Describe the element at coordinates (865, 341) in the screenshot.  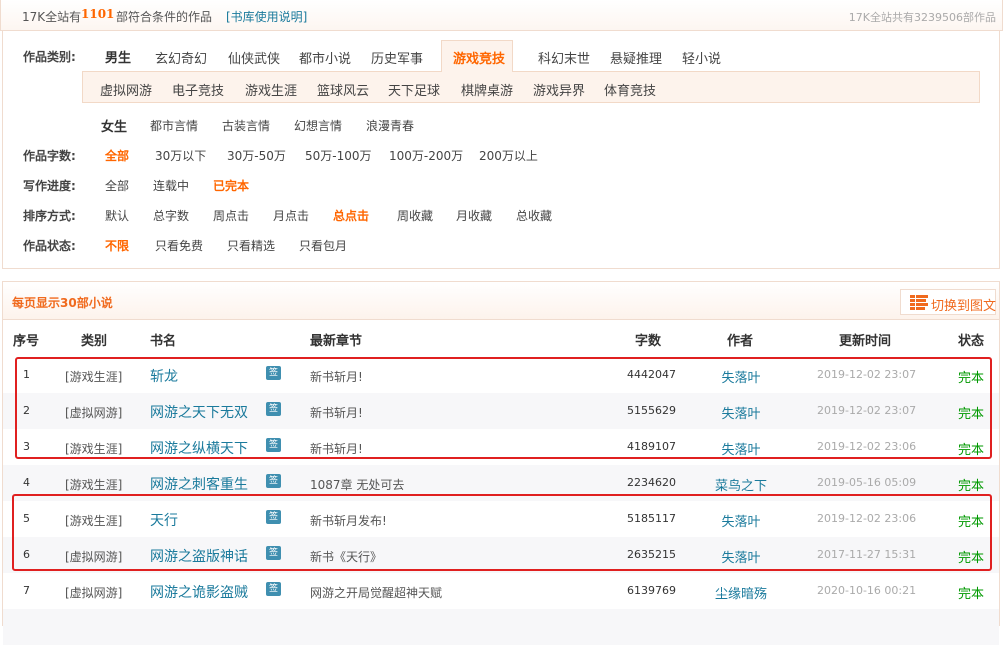
I see `column-header: 更新时间` at that location.